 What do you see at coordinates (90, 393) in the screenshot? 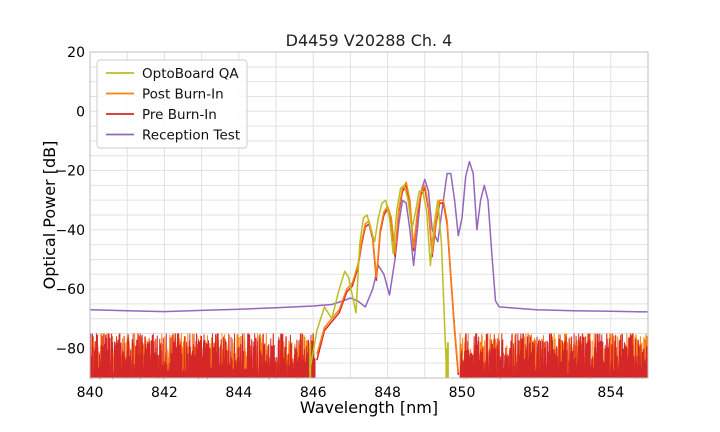
I see `x-tick-label: 840` at bounding box center [90, 393].